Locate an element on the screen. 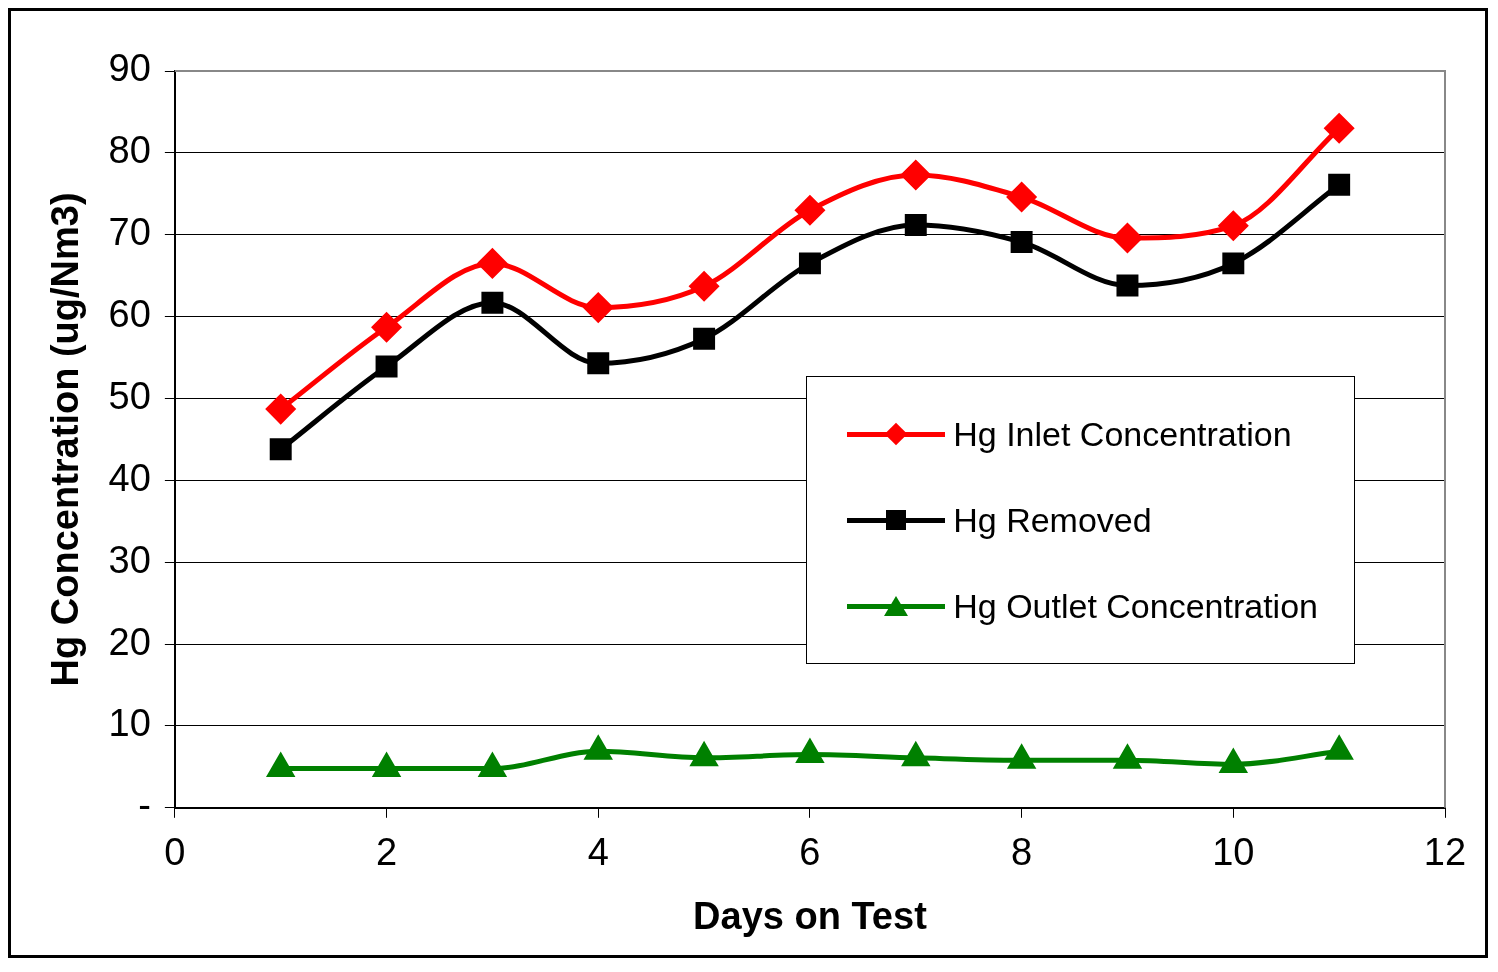 This screenshot has height=972, width=1498. y-tick-label: 40 is located at coordinates (129, 477).